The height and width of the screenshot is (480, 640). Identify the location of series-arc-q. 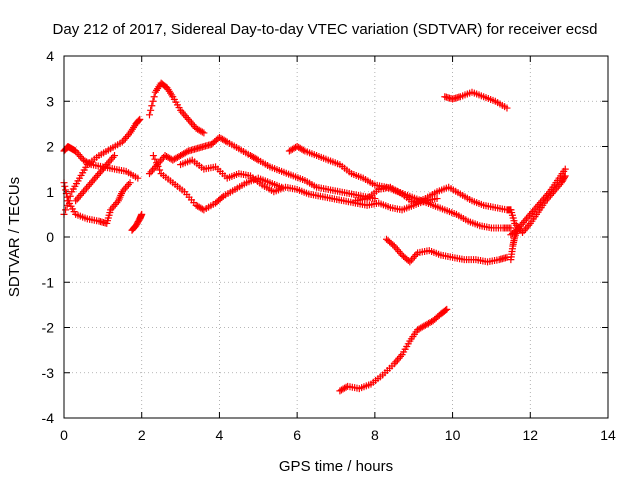
(515, 244).